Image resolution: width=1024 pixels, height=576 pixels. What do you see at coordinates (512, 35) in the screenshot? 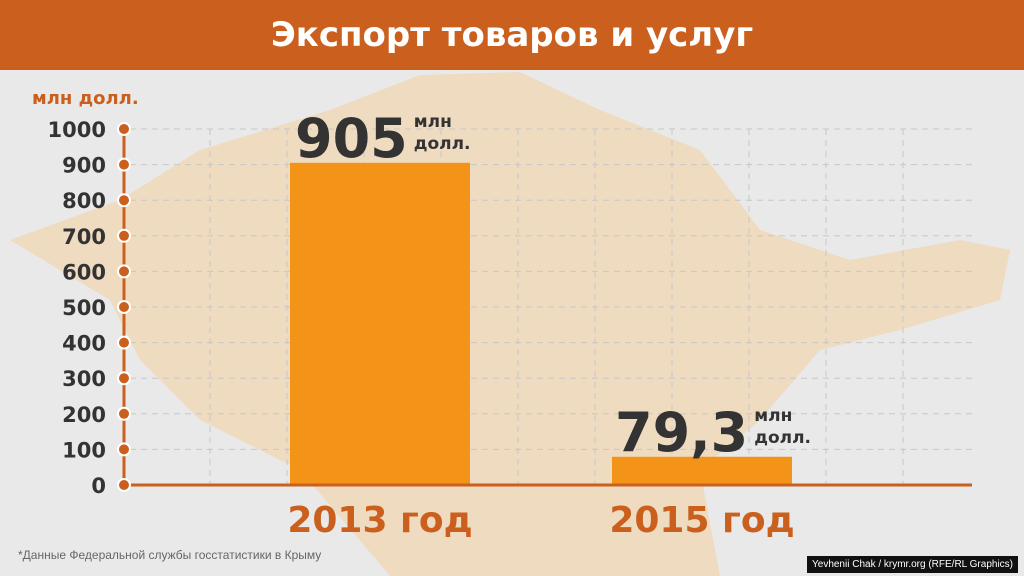
I see `chart-title: Экспорт товаров и услуг` at bounding box center [512, 35].